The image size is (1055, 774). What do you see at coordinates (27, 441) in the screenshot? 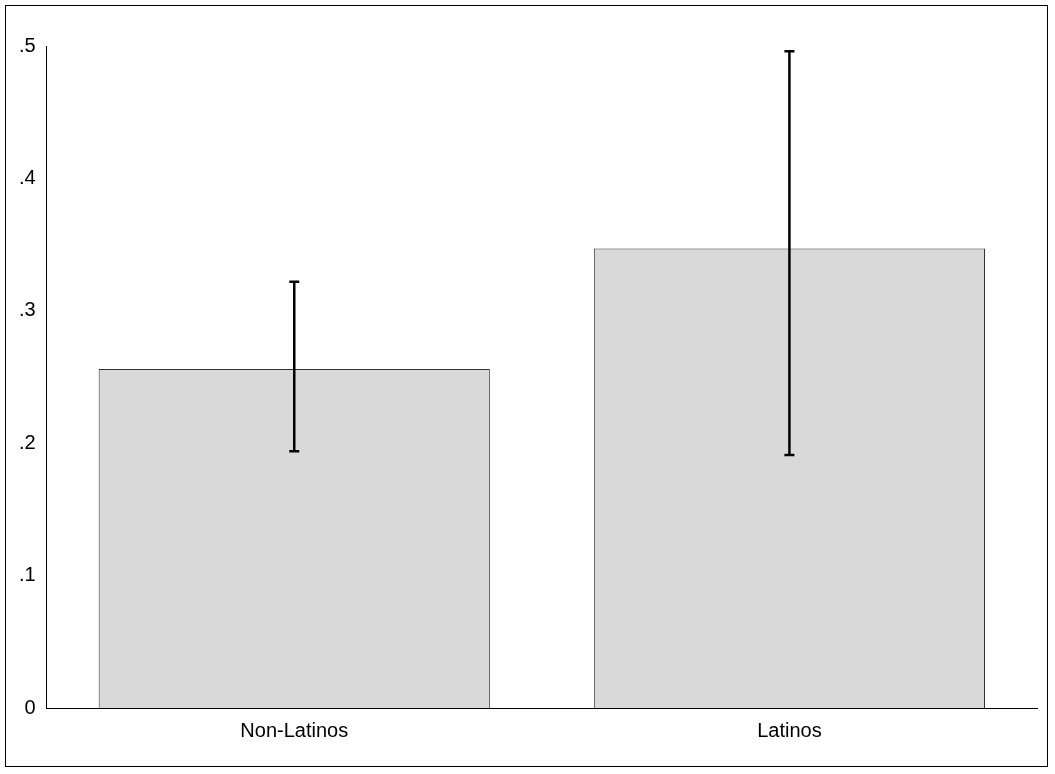
I see `y-tick-label: .2` at bounding box center [27, 441].